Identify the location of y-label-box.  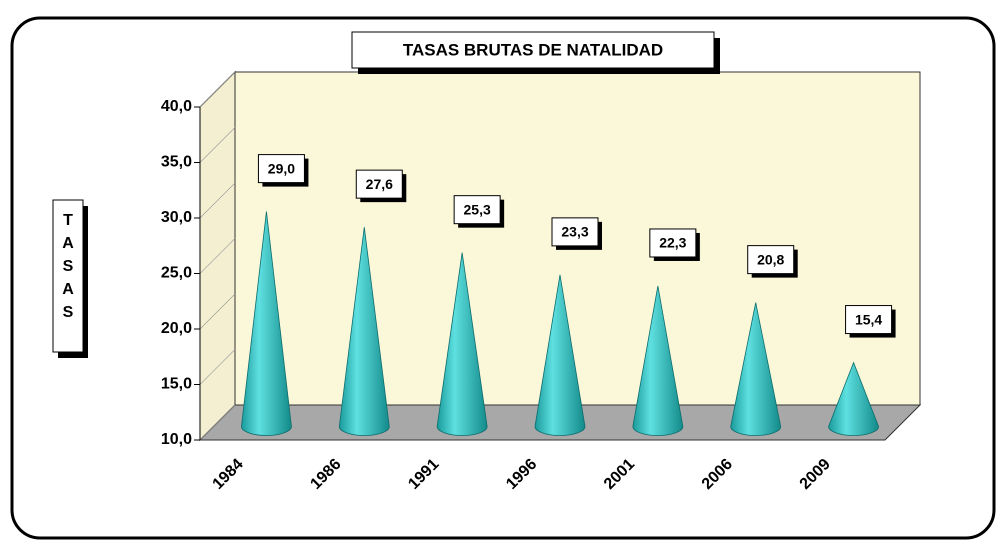
(68, 276).